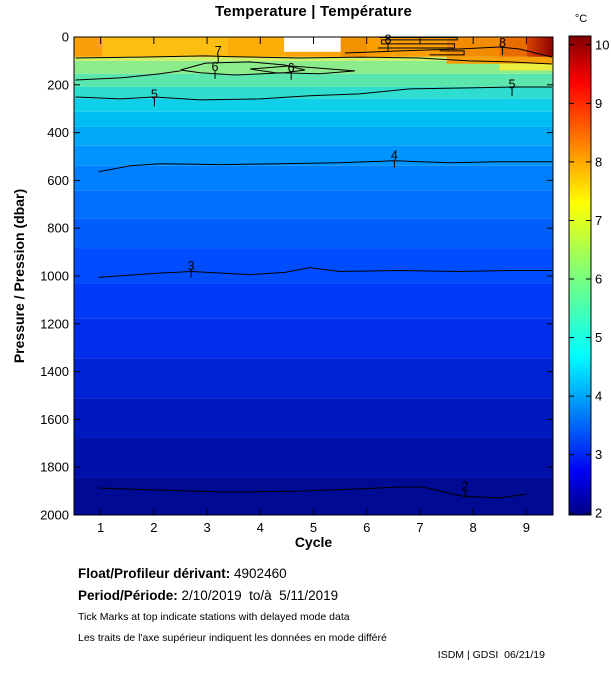  Describe the element at coordinates (153, 527) in the screenshot. I see `x-tick-label: 2` at that location.